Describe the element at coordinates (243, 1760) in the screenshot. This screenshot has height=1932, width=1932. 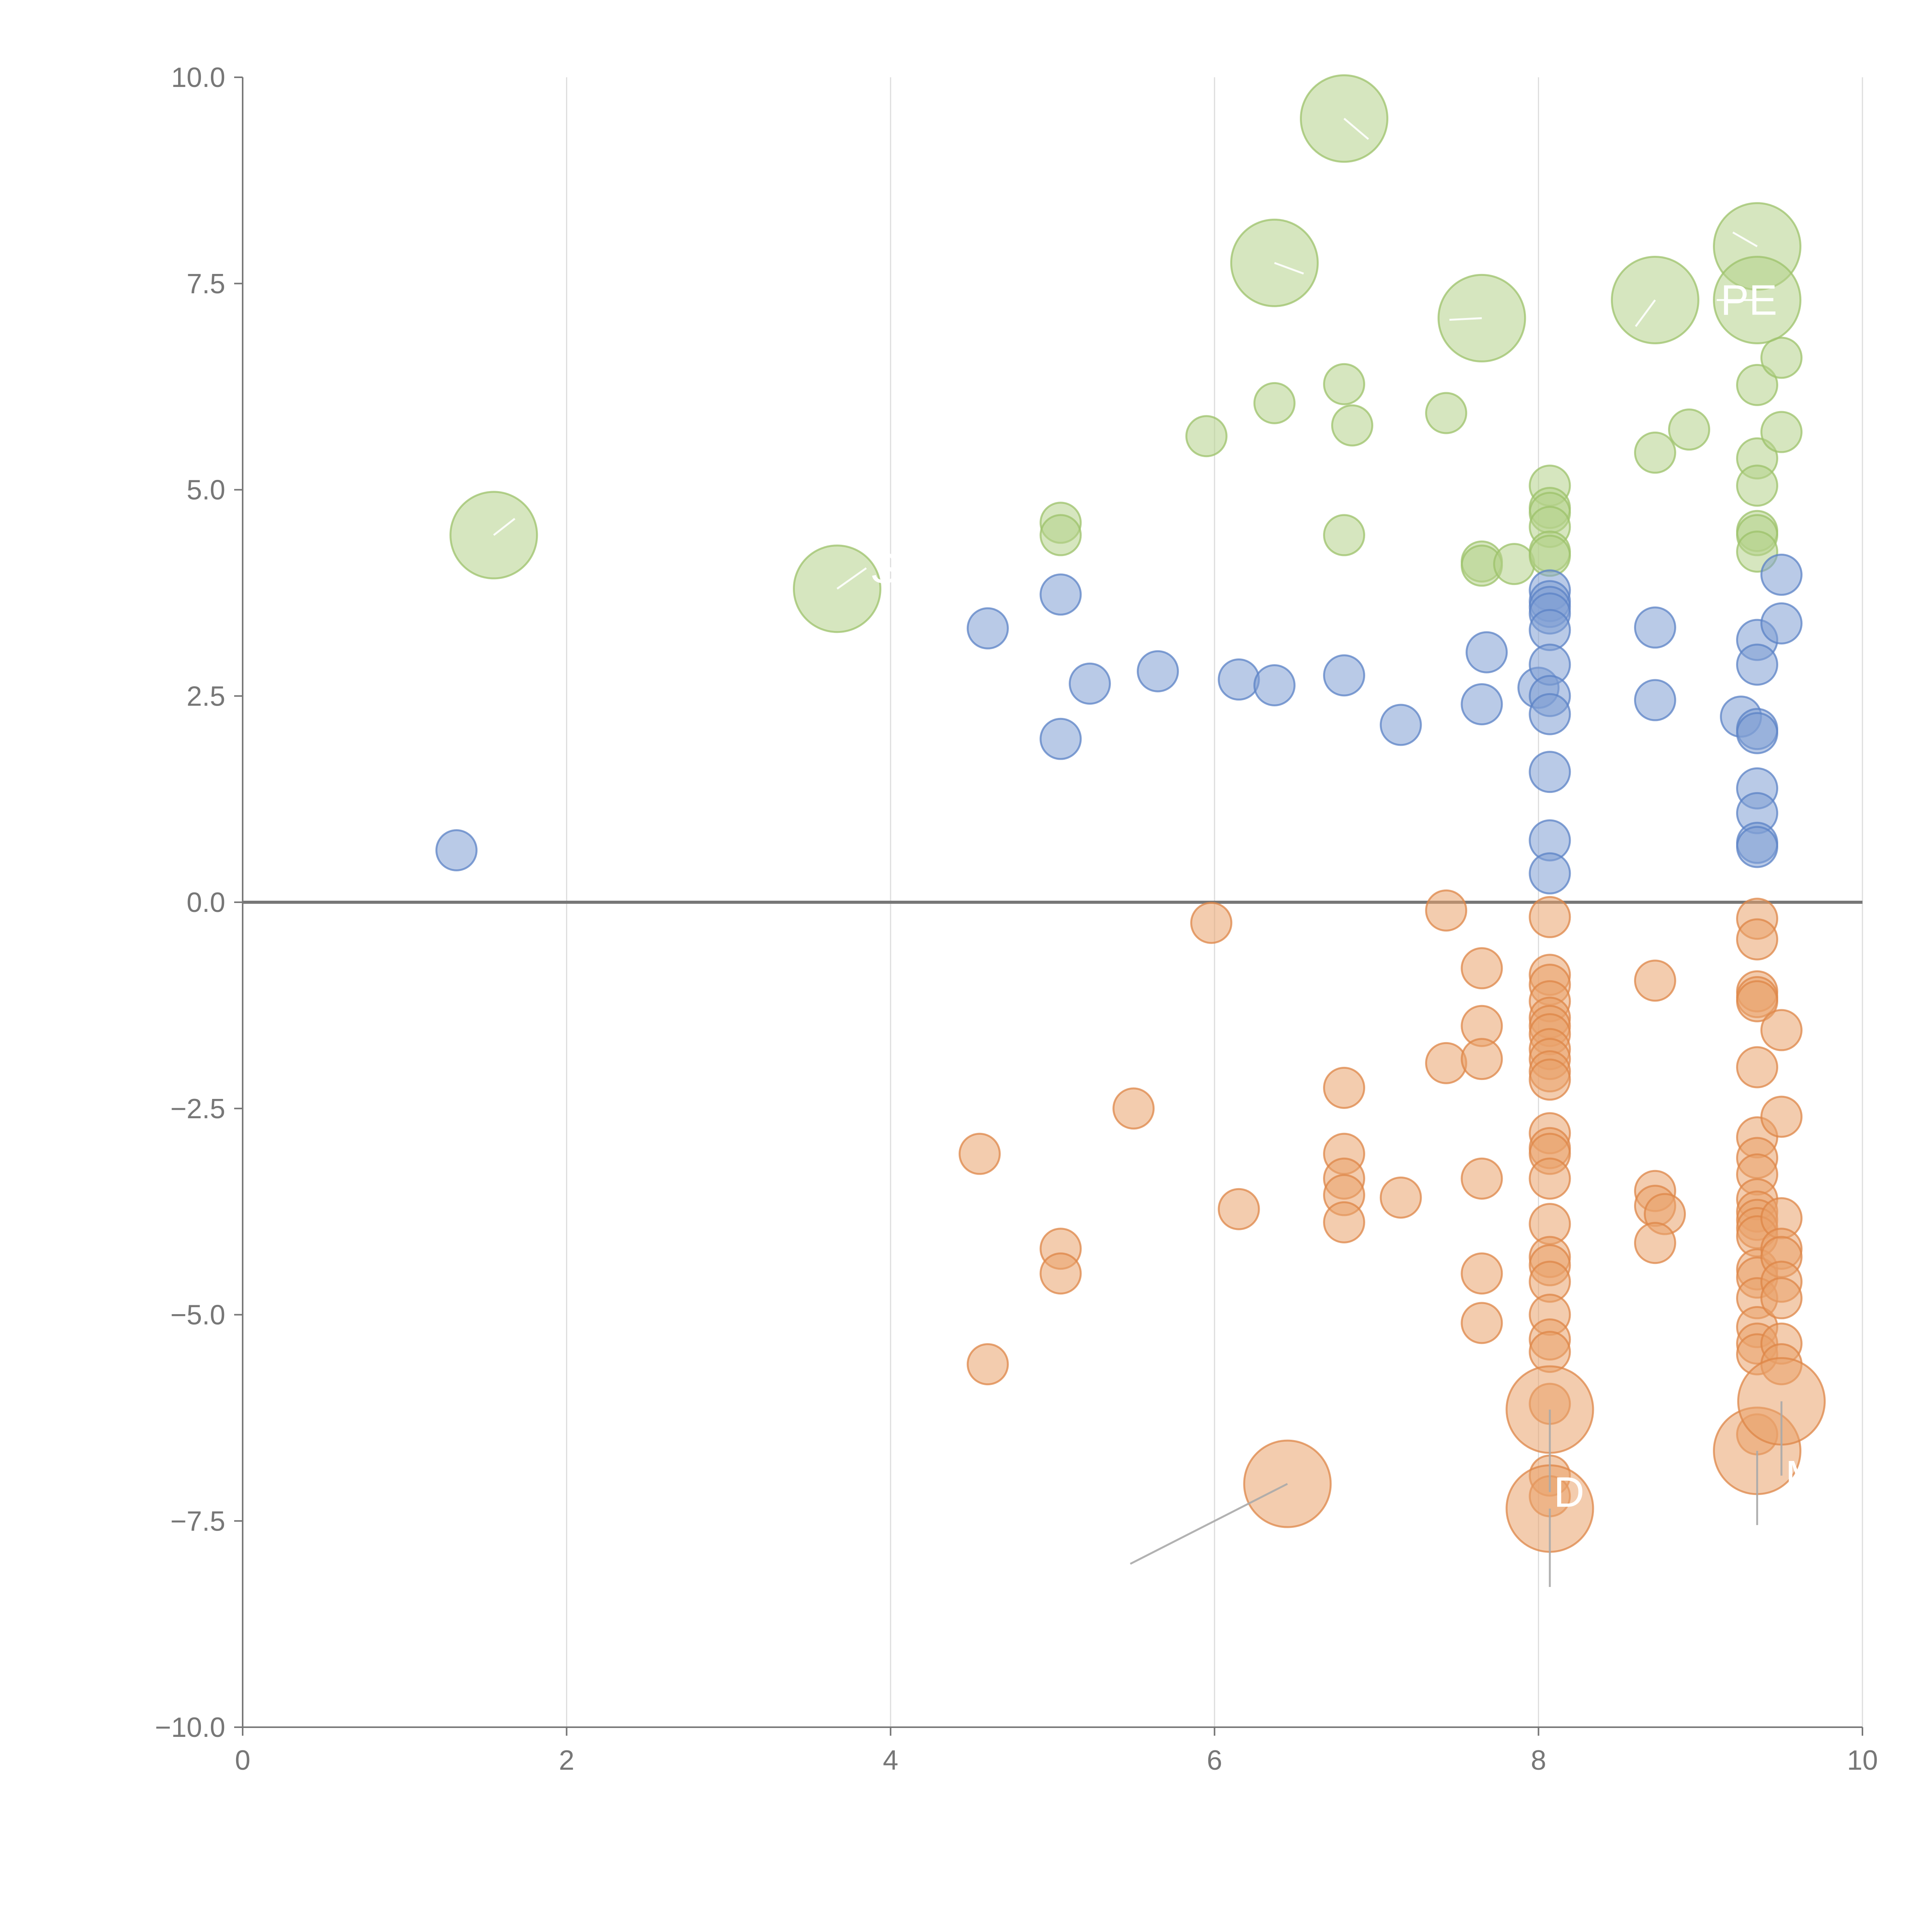
I see `x-tick-label-0: 0` at that location.